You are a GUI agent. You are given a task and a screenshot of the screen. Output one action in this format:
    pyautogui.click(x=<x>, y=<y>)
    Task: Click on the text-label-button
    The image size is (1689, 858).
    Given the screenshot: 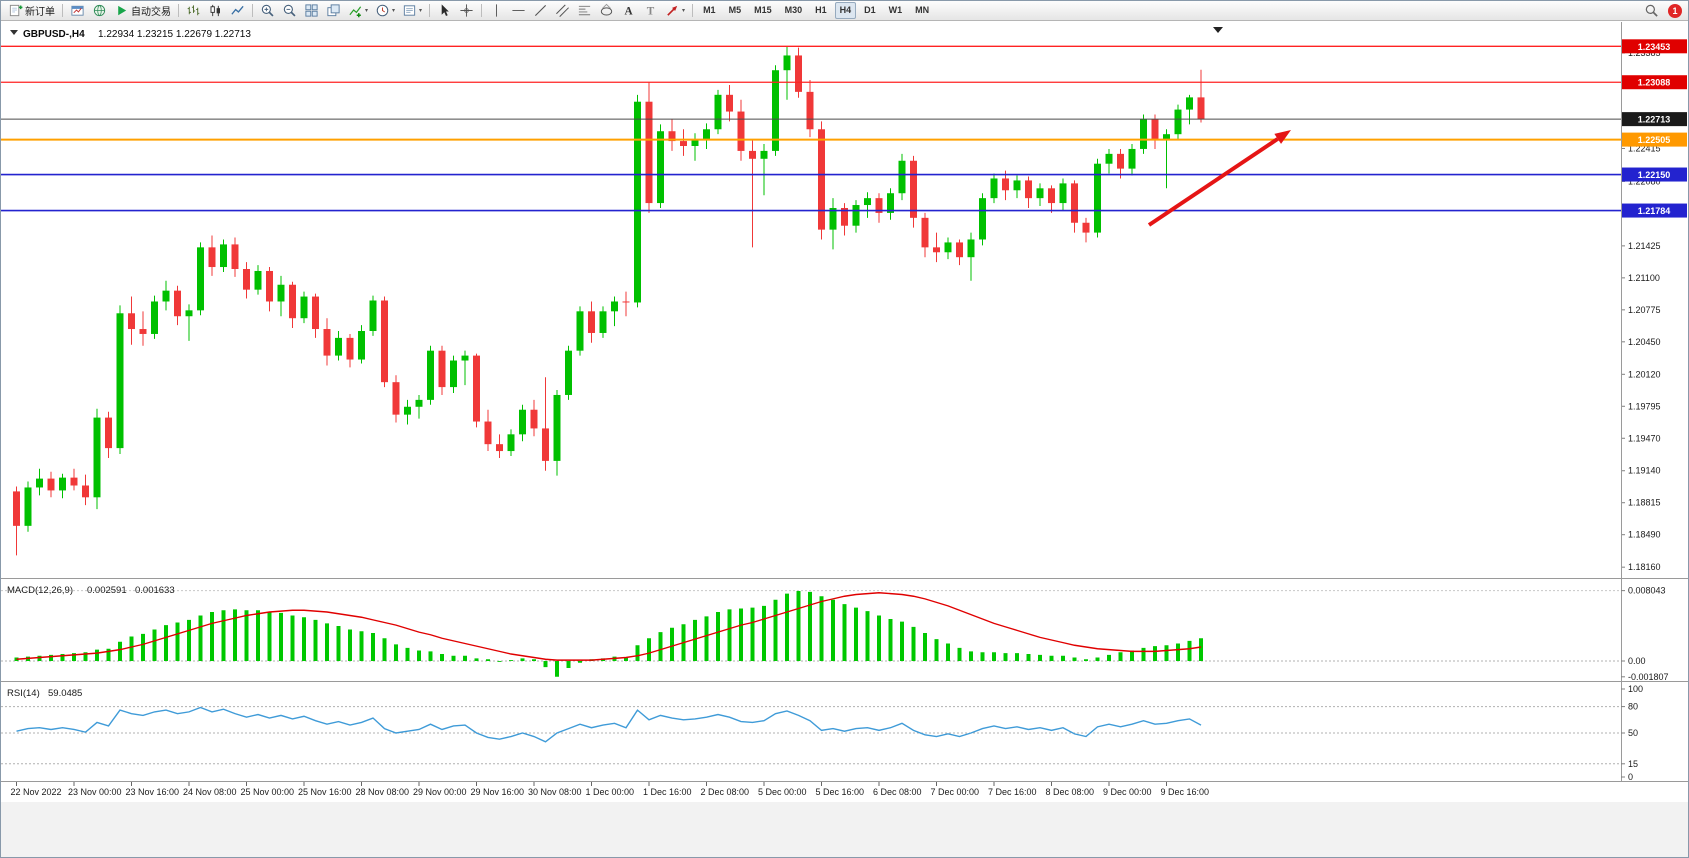 What is the action you would take?
    pyautogui.click(x=650, y=10)
    